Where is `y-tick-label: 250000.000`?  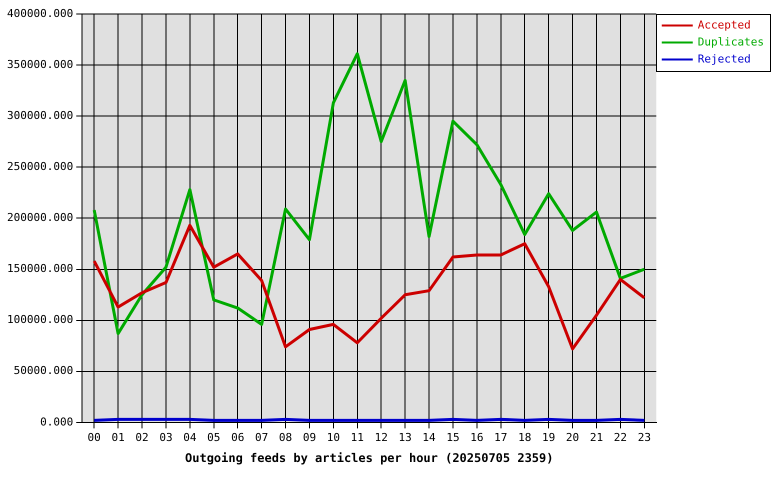
y-tick-label: 250000.000 is located at coordinates (40, 167).